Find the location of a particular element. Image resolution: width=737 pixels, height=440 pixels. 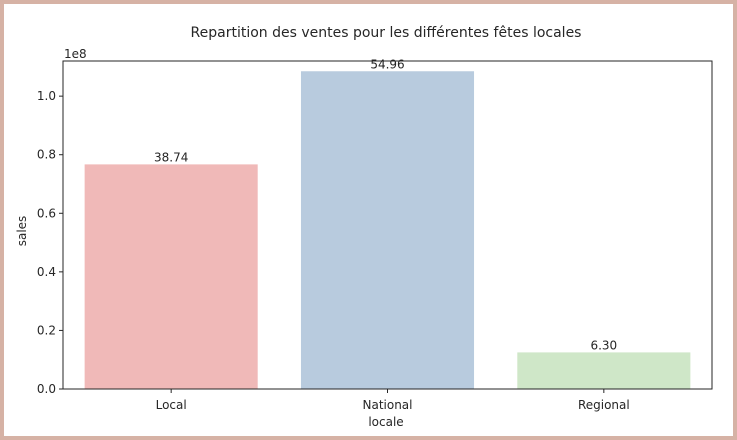

x-tick-label-local: Local is located at coordinates (171, 405).